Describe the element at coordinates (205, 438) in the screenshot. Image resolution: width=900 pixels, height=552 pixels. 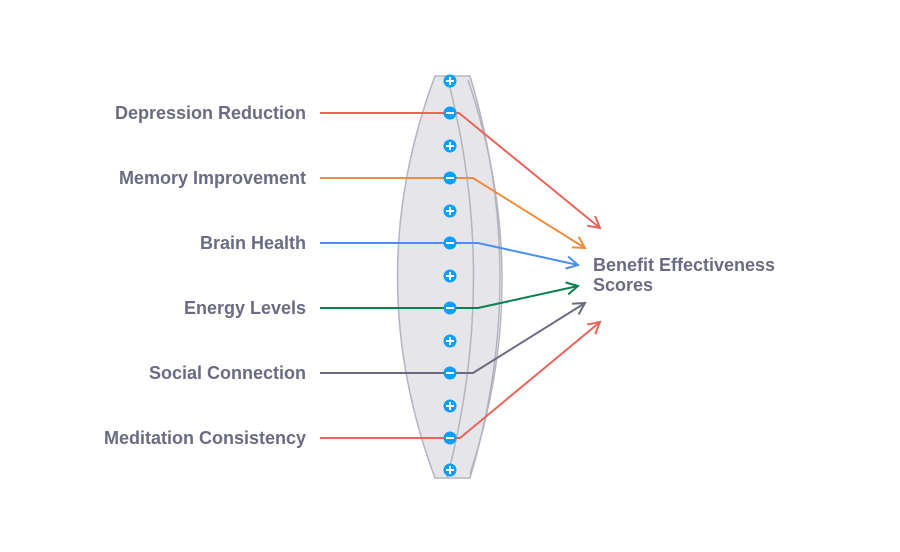
I see `input-label: Meditation Consistency` at that location.